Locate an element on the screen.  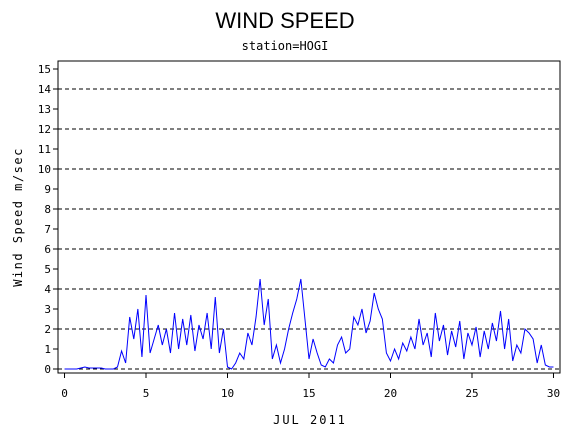
x-tick-label: 25 is located at coordinates (471, 393).